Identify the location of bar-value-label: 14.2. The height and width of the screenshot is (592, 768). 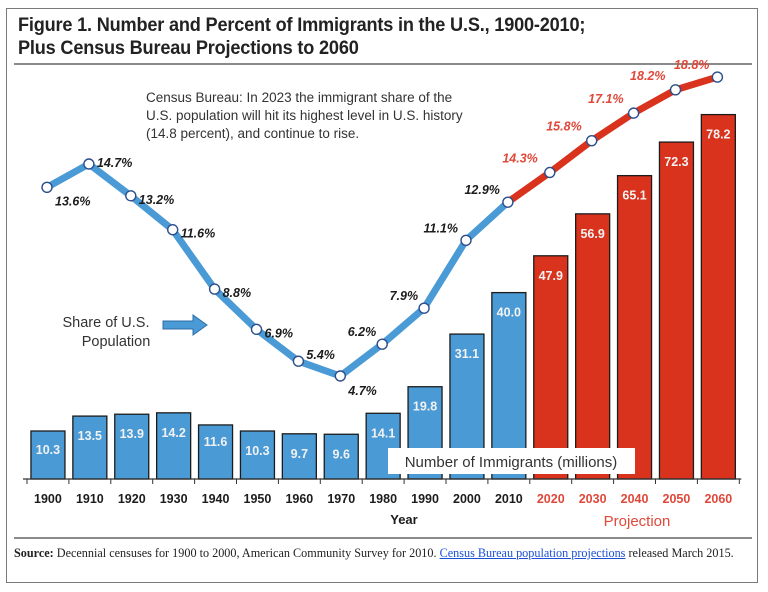
(173, 433).